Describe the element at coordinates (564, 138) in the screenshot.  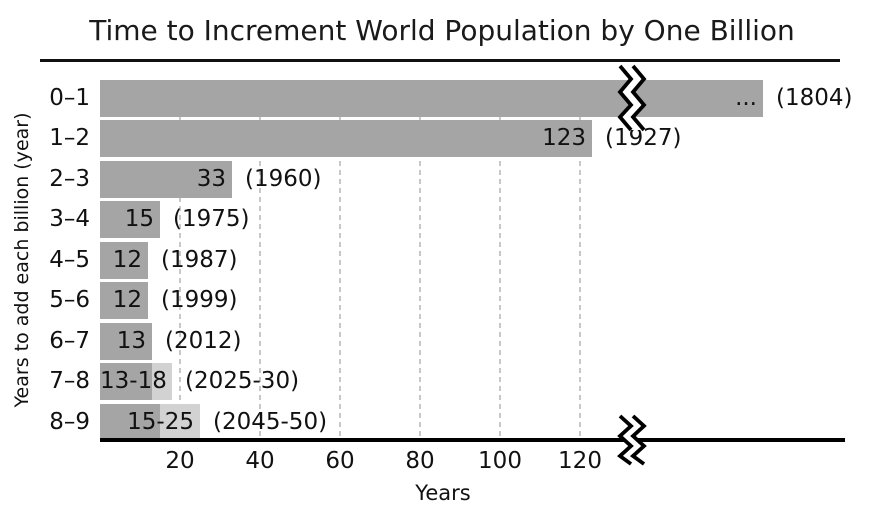
I see `bar-value-label: 123` at that location.